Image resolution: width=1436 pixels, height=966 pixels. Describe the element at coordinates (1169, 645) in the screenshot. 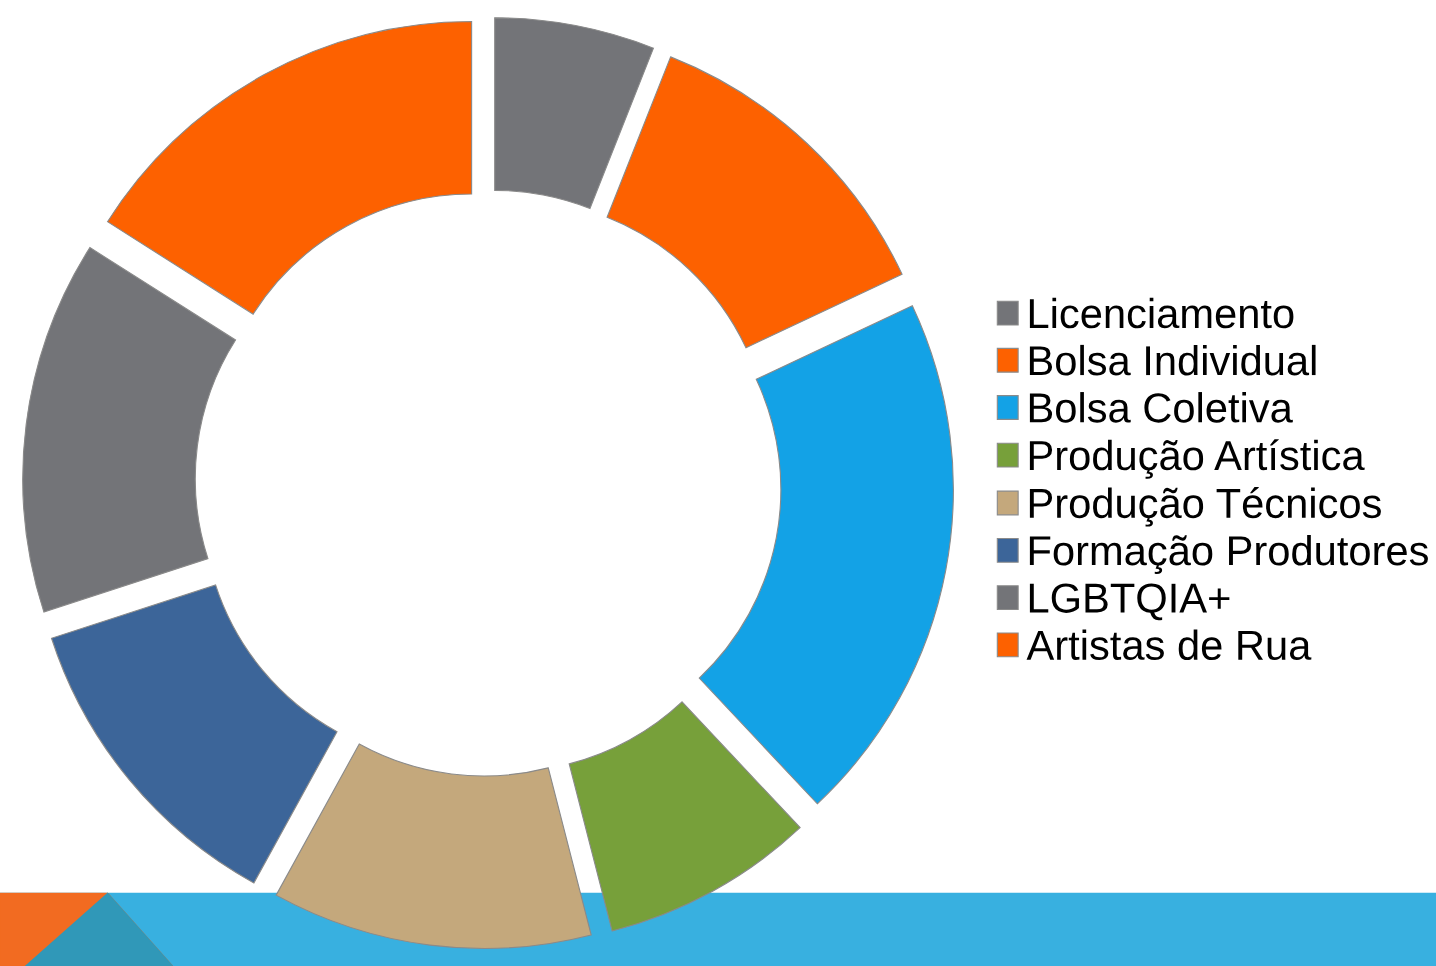

I see `legend-label: Artistas de Rua` at that location.